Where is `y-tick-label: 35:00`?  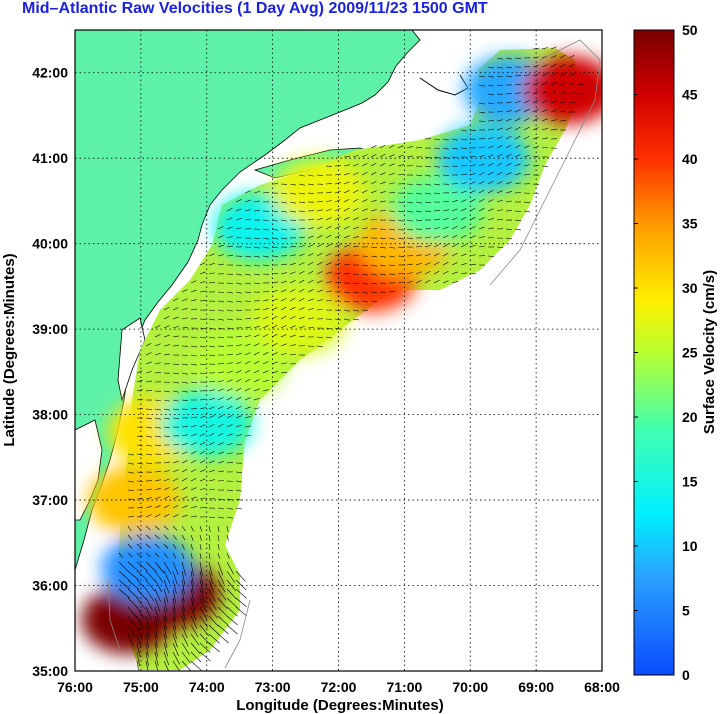 y-tick-label: 35:00 is located at coordinates (50, 671).